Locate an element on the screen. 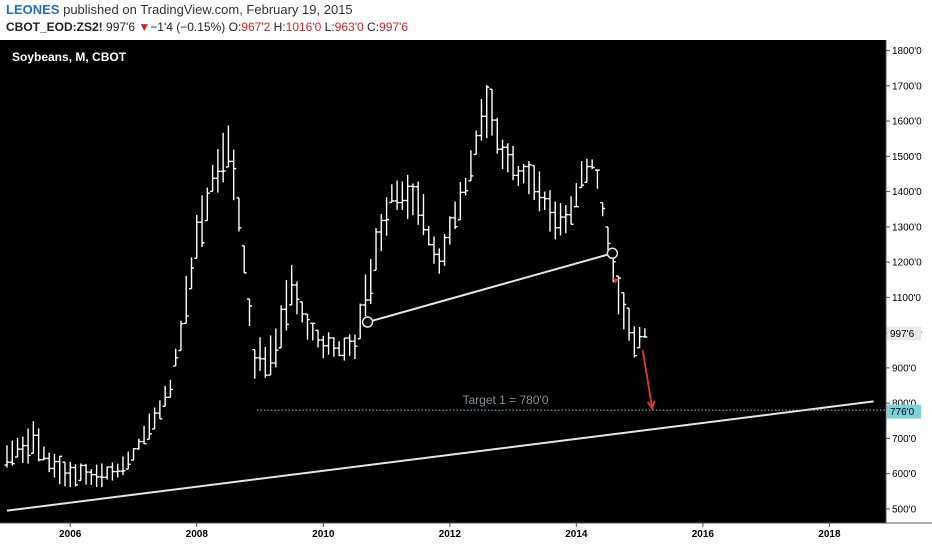  price-tick-label: 1500'0 is located at coordinates (907, 157).